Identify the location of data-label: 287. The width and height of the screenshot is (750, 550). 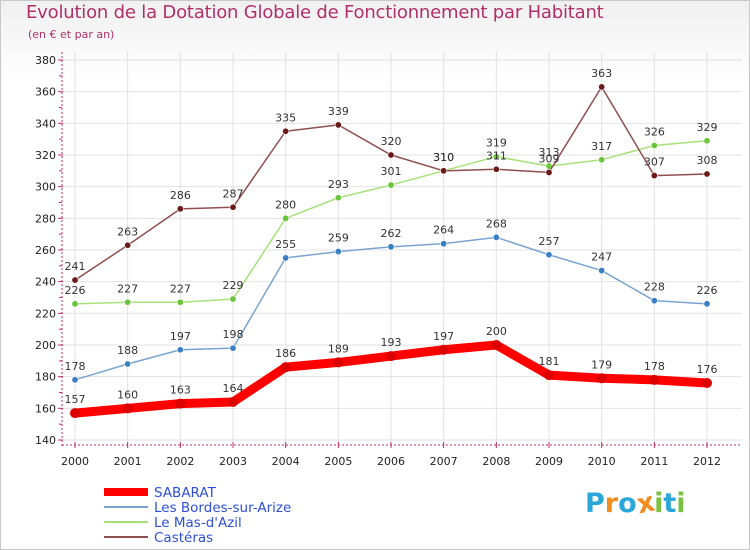
(233, 193).